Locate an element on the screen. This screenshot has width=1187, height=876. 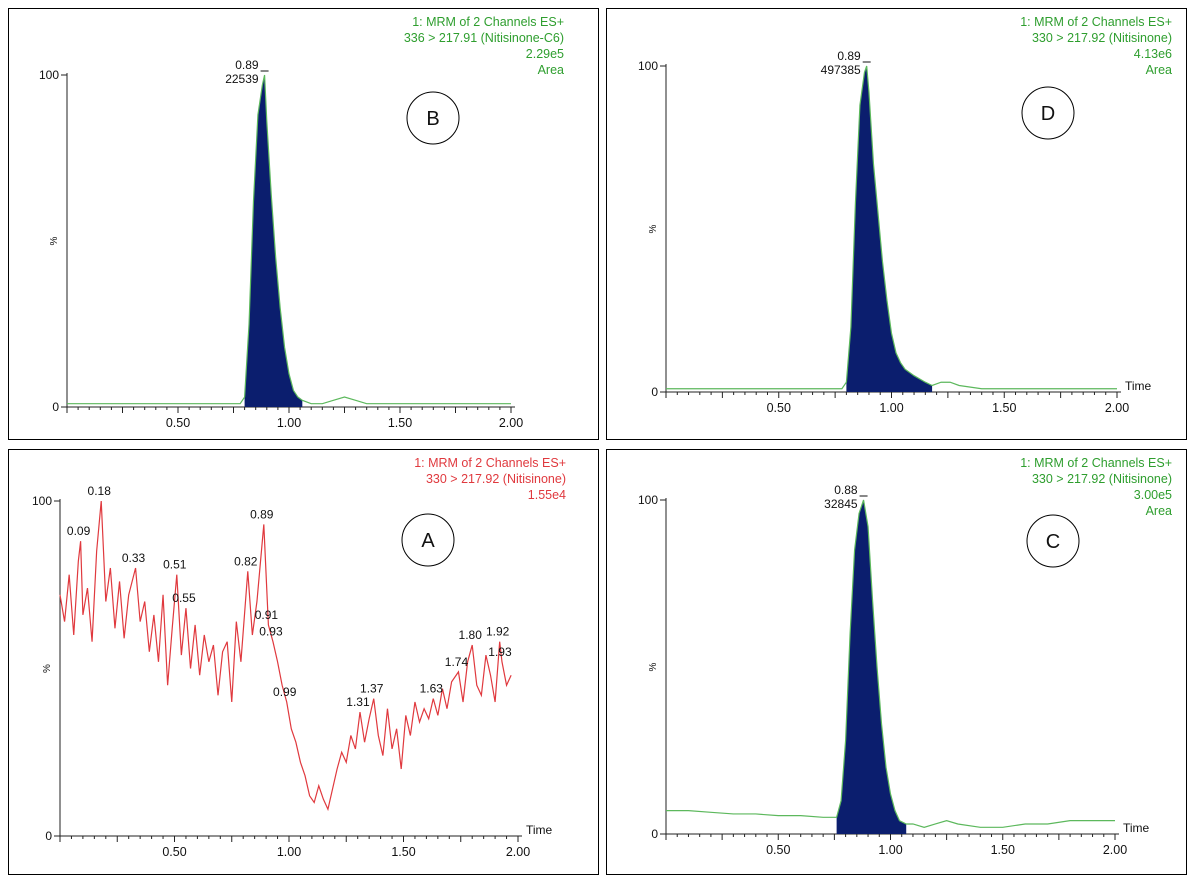
chart-b-x-tick-label-3: 2.00 is located at coordinates (511, 423).